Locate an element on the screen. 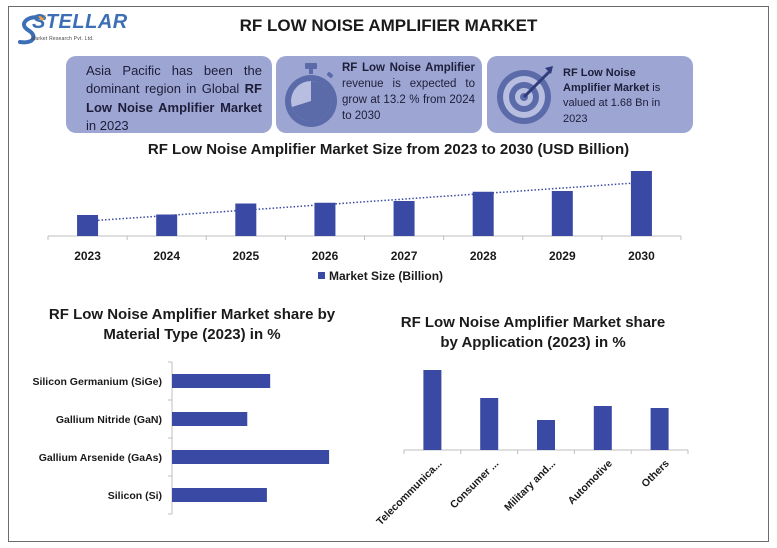 This screenshot has width=777, height=548. x-tick-label: 2029 is located at coordinates (562, 256).